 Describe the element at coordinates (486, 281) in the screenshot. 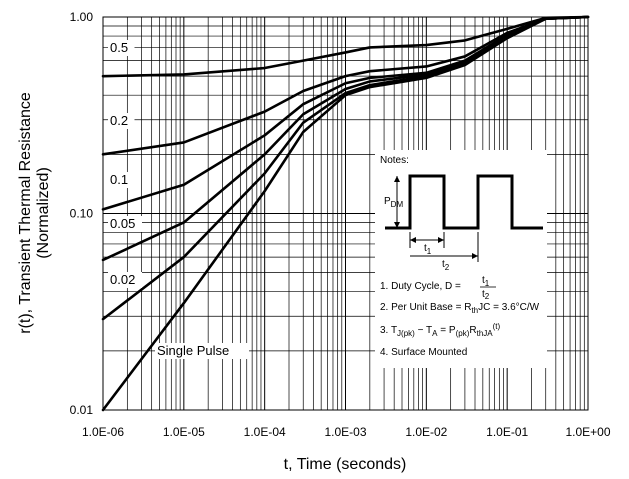

I see `note-duty-numerator: t1` at that location.